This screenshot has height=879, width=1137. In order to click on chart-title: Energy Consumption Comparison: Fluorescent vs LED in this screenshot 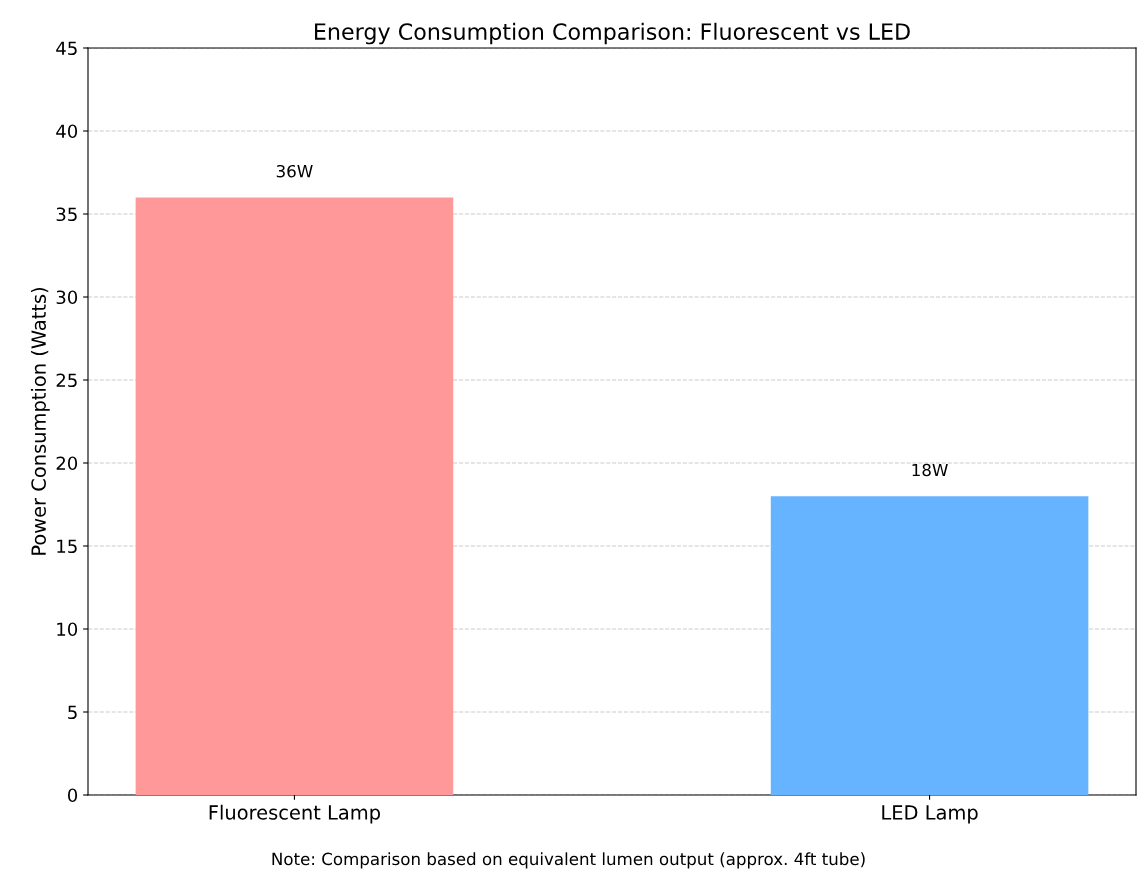, I will do `click(612, 33)`.